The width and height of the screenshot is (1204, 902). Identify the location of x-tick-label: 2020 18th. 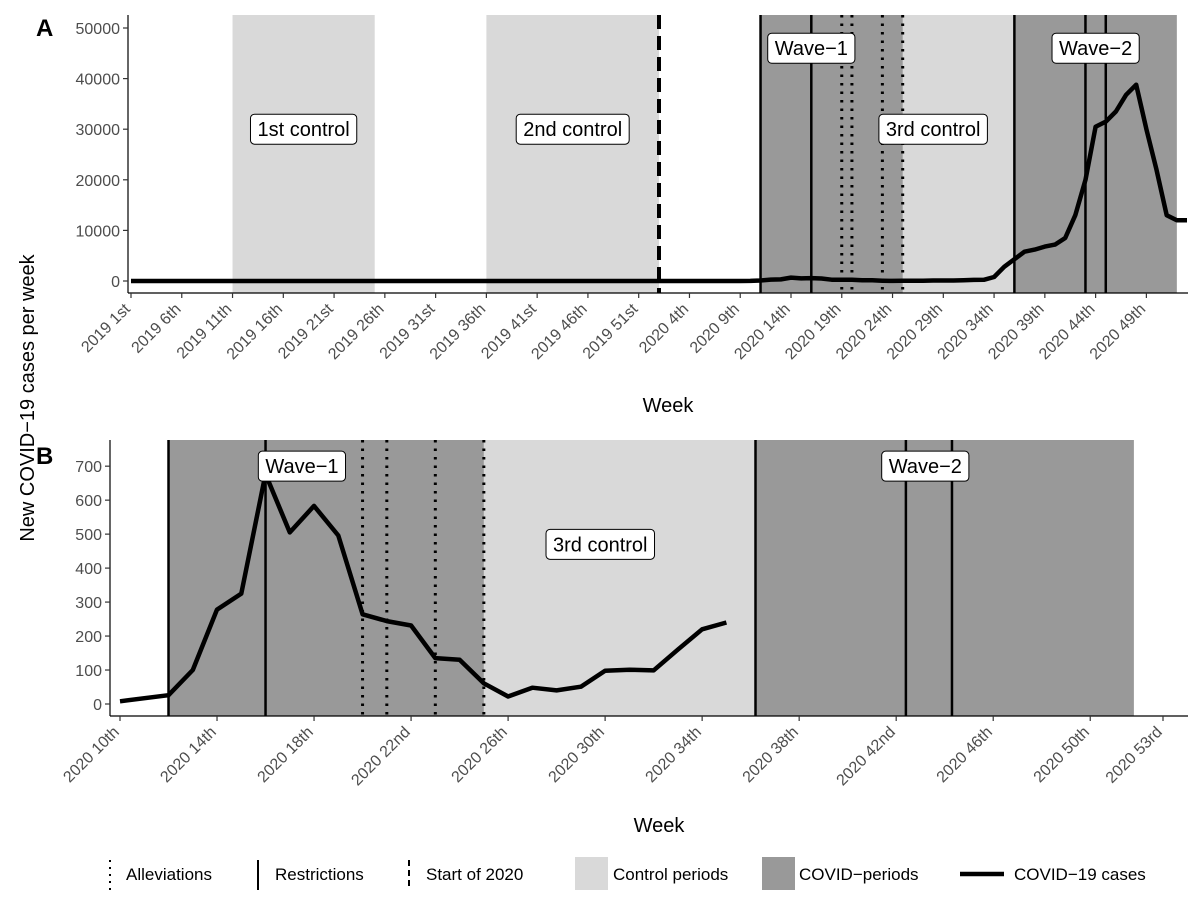
(286, 755).